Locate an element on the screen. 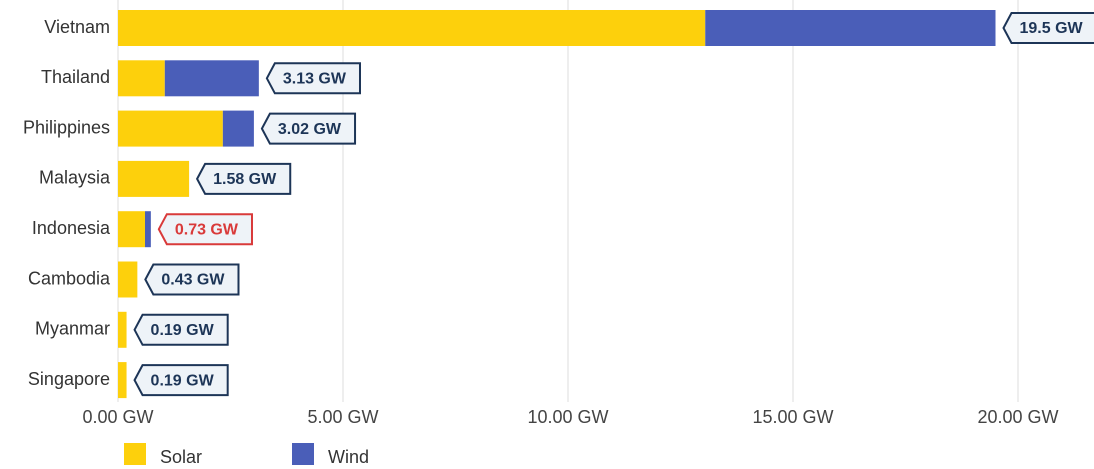 The width and height of the screenshot is (1094, 469). total-text: 3.13 GW is located at coordinates (315, 79).